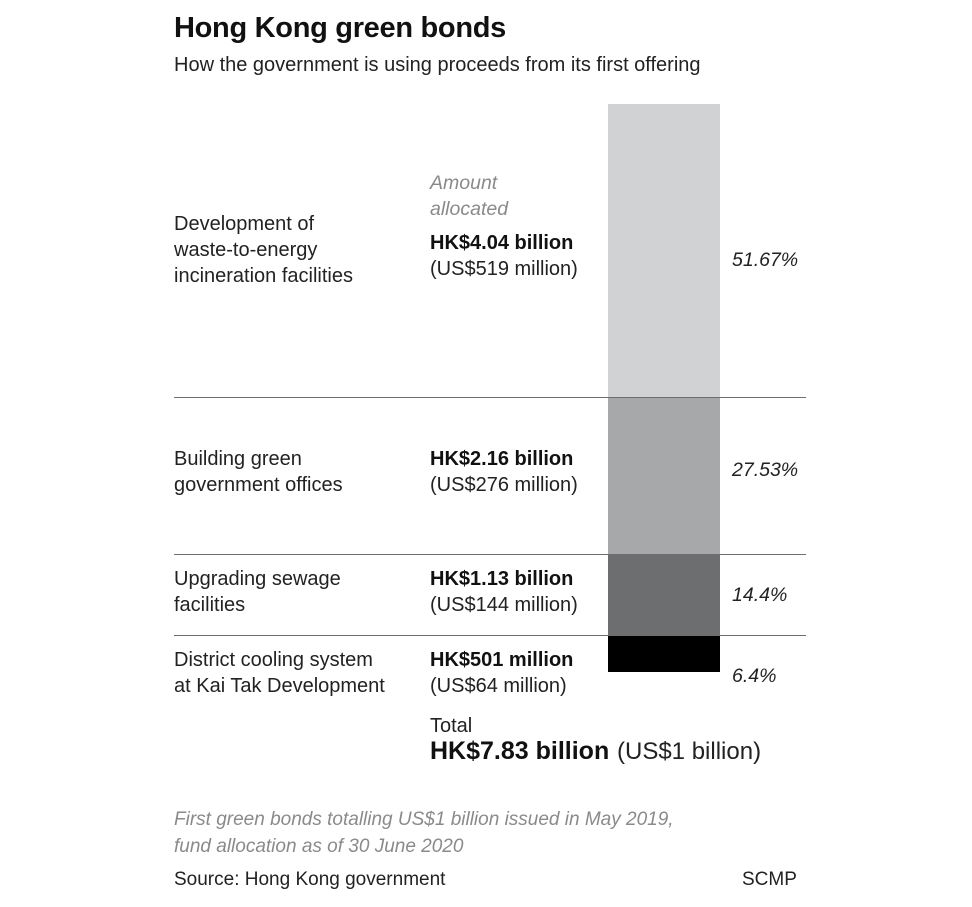 The height and width of the screenshot is (907, 972). I want to click on source-label: Source: Hong Kong government, so click(310, 879).